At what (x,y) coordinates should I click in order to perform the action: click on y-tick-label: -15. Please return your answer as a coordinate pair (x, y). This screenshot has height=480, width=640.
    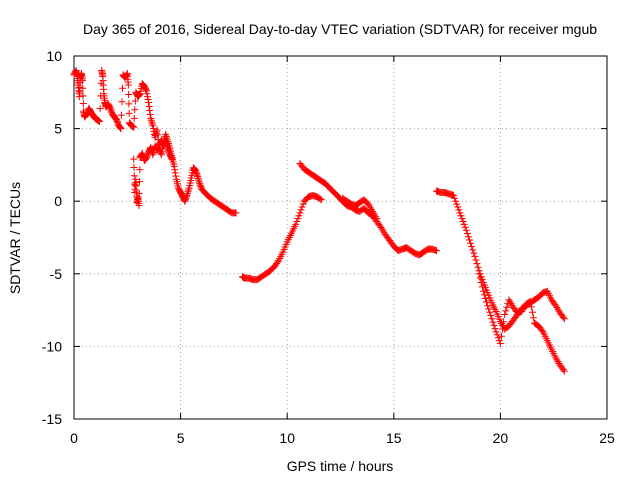
    Looking at the image, I should click on (52, 419).